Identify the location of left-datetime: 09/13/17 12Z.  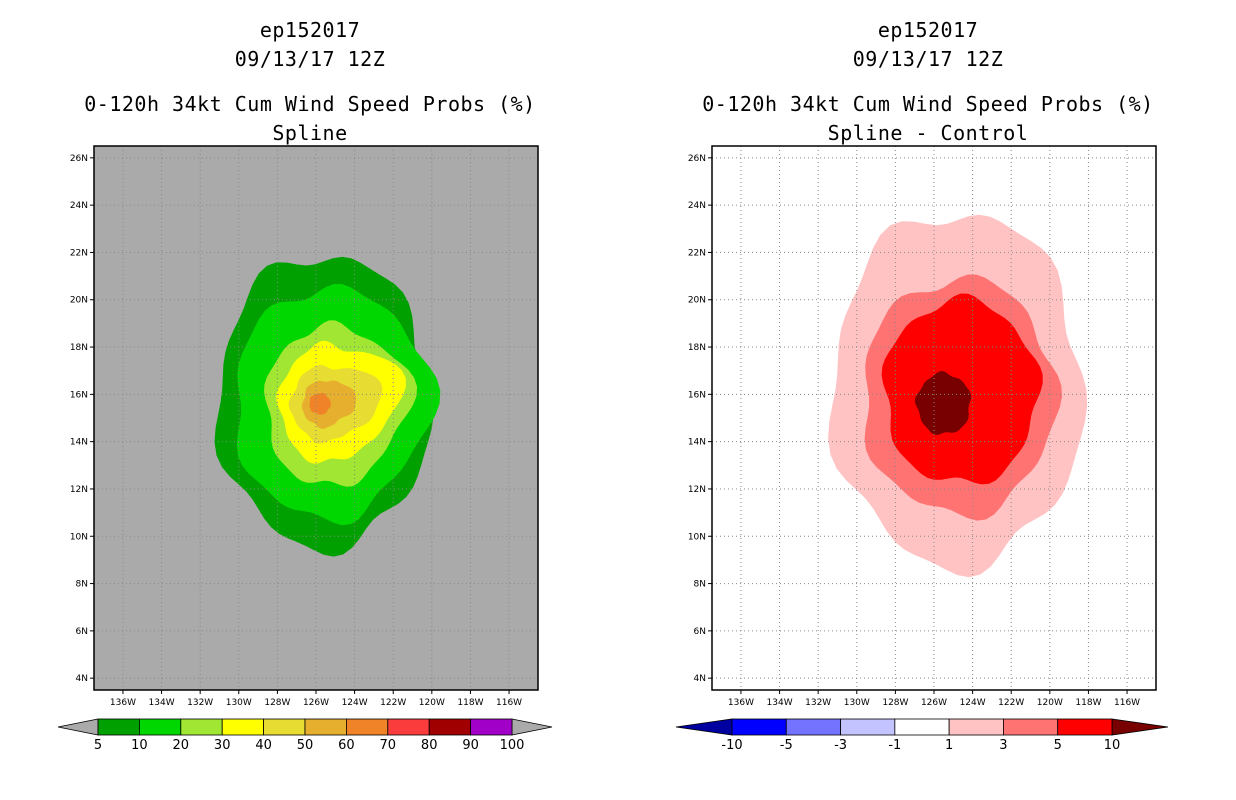
(310, 59).